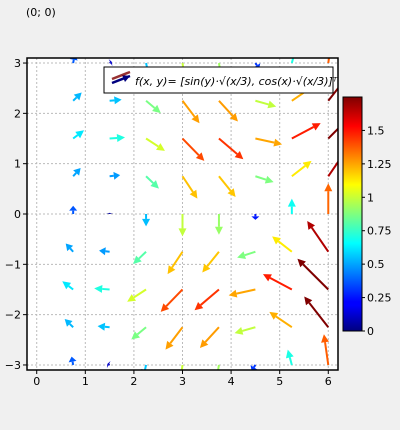 The width and height of the screenshot is (400, 430). What do you see at coordinates (328, 381) in the screenshot?
I see `x-tick-label: 6` at bounding box center [328, 381].